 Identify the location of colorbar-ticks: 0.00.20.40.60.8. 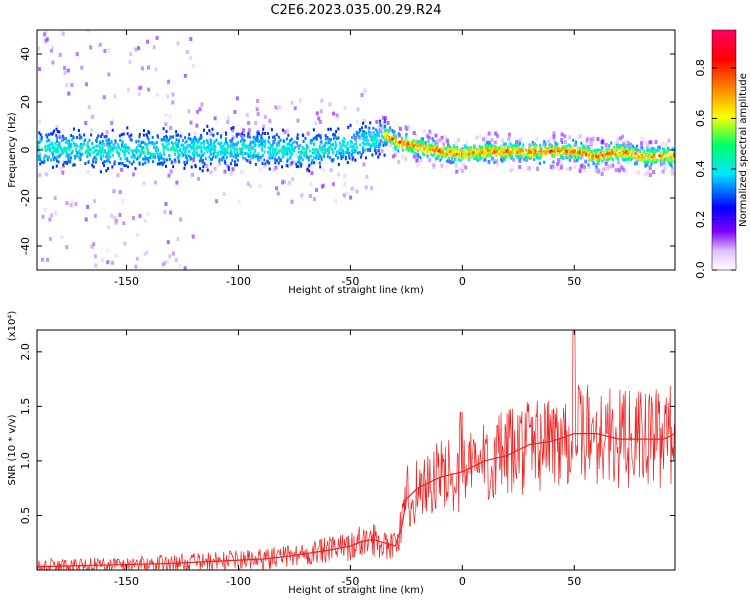
(715, 169).